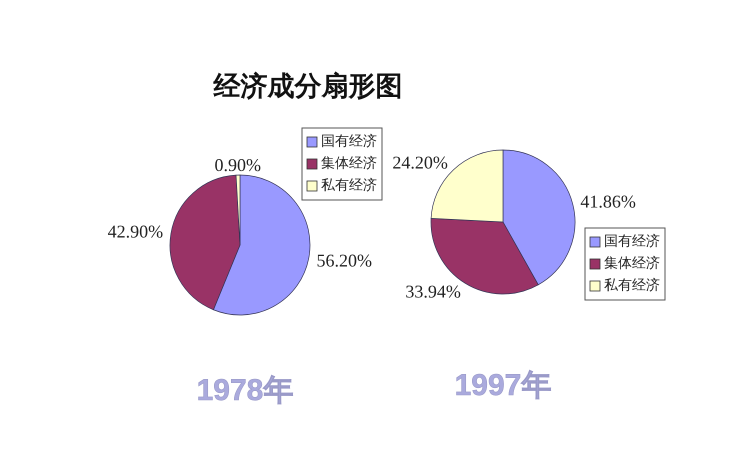 The image size is (736, 471). Describe the element at coordinates (503, 385) in the screenshot. I see `text: 1997年` at that location.